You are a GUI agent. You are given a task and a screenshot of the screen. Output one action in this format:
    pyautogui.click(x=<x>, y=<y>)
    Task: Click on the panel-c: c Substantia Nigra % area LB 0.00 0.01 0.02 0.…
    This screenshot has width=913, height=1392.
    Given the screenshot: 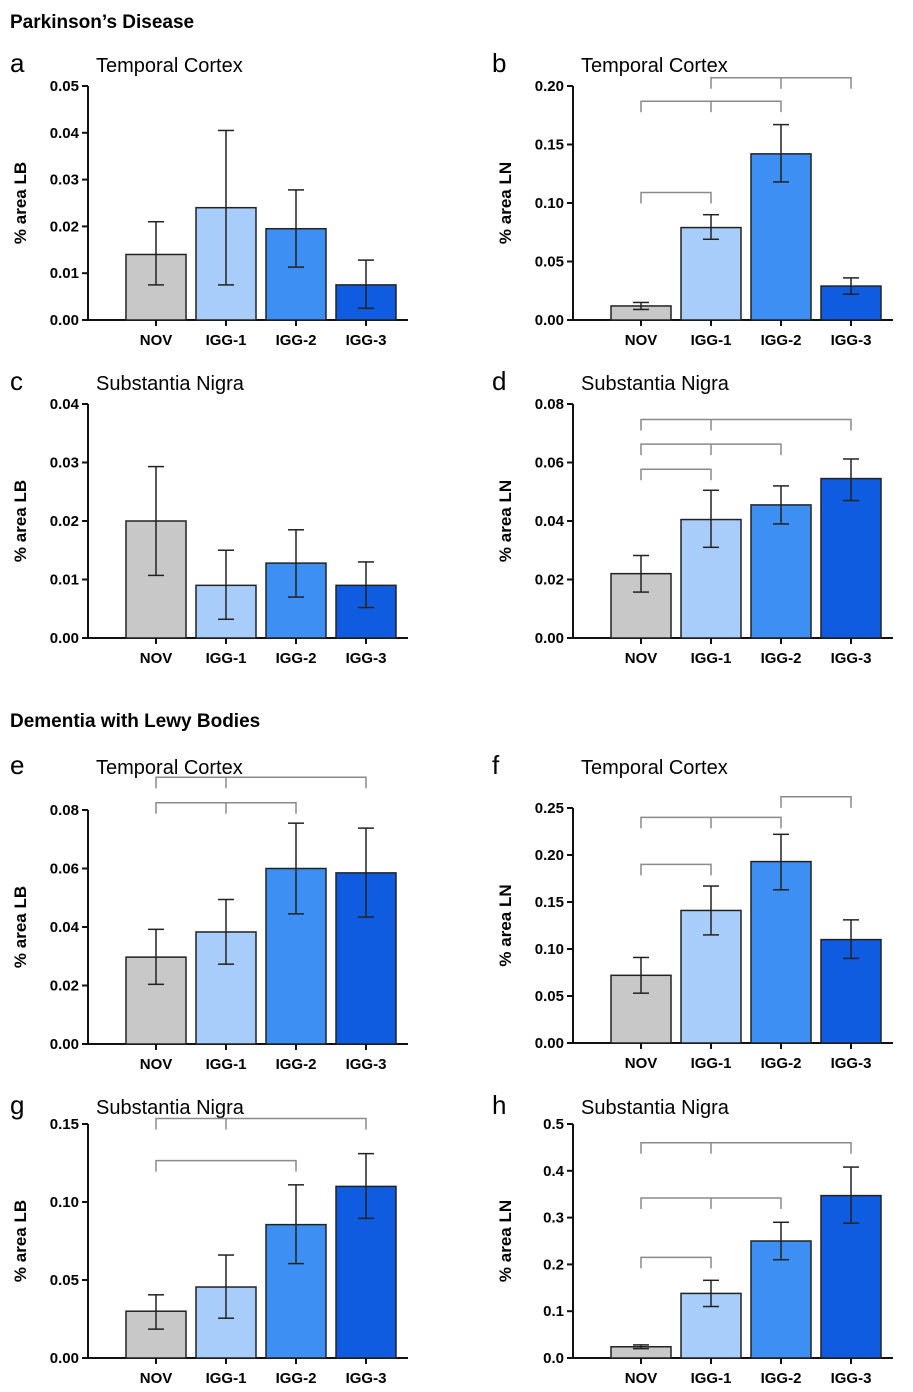 What is the action you would take?
    pyautogui.click(x=209, y=516)
    